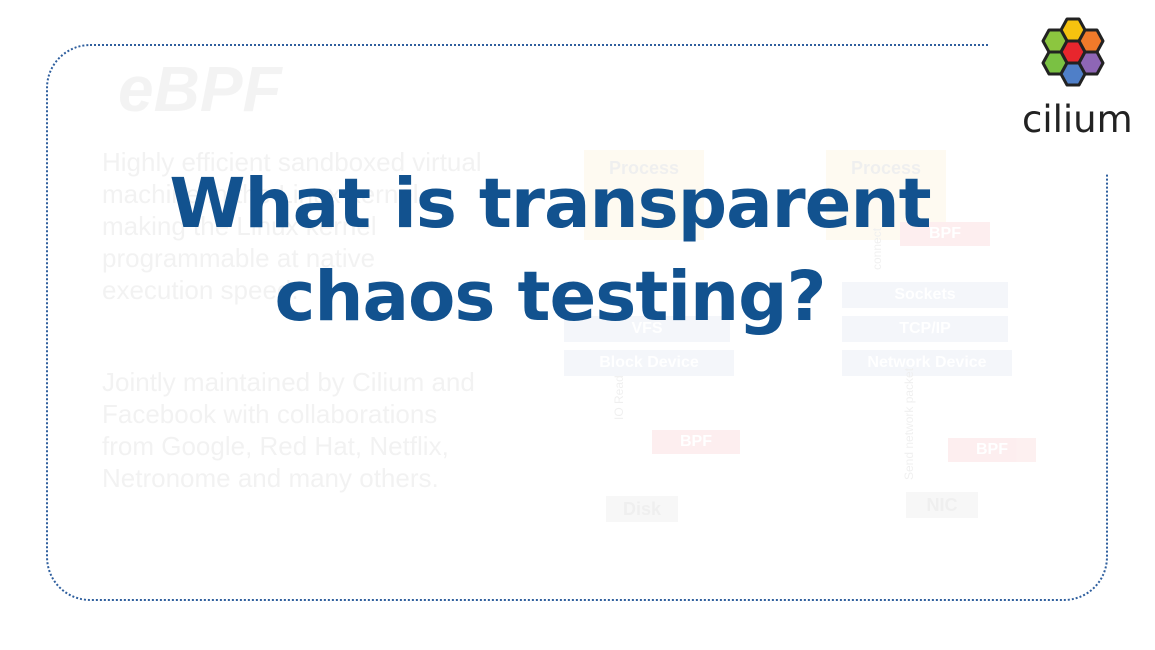  What do you see at coordinates (1077, 119) in the screenshot?
I see `cilium-logo-text: cilium` at bounding box center [1077, 119].